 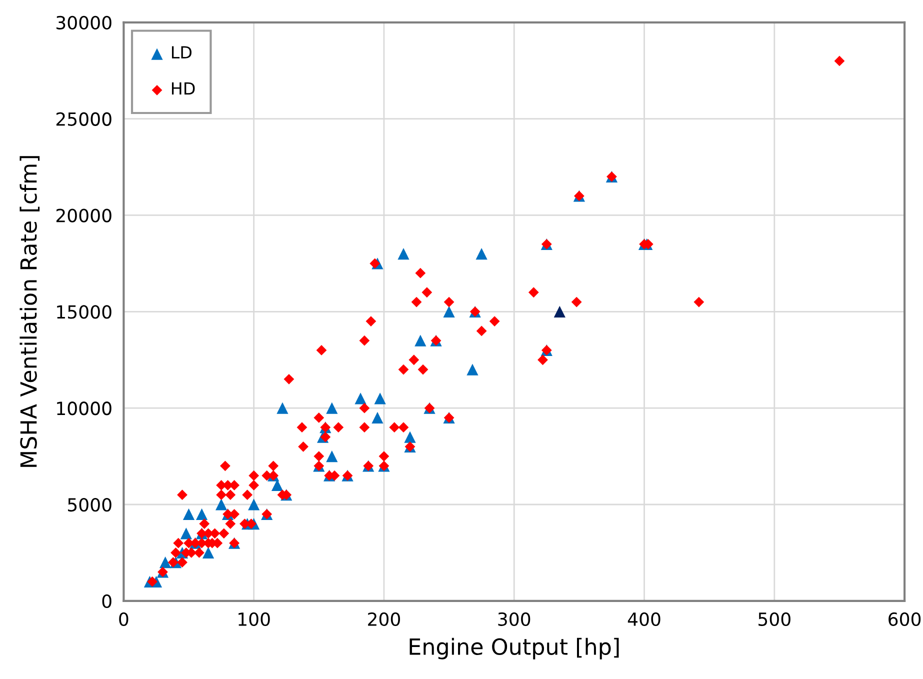 I want to click on y-axis-title: MSHA Ventilation Rate [cfm], so click(x=30, y=311).